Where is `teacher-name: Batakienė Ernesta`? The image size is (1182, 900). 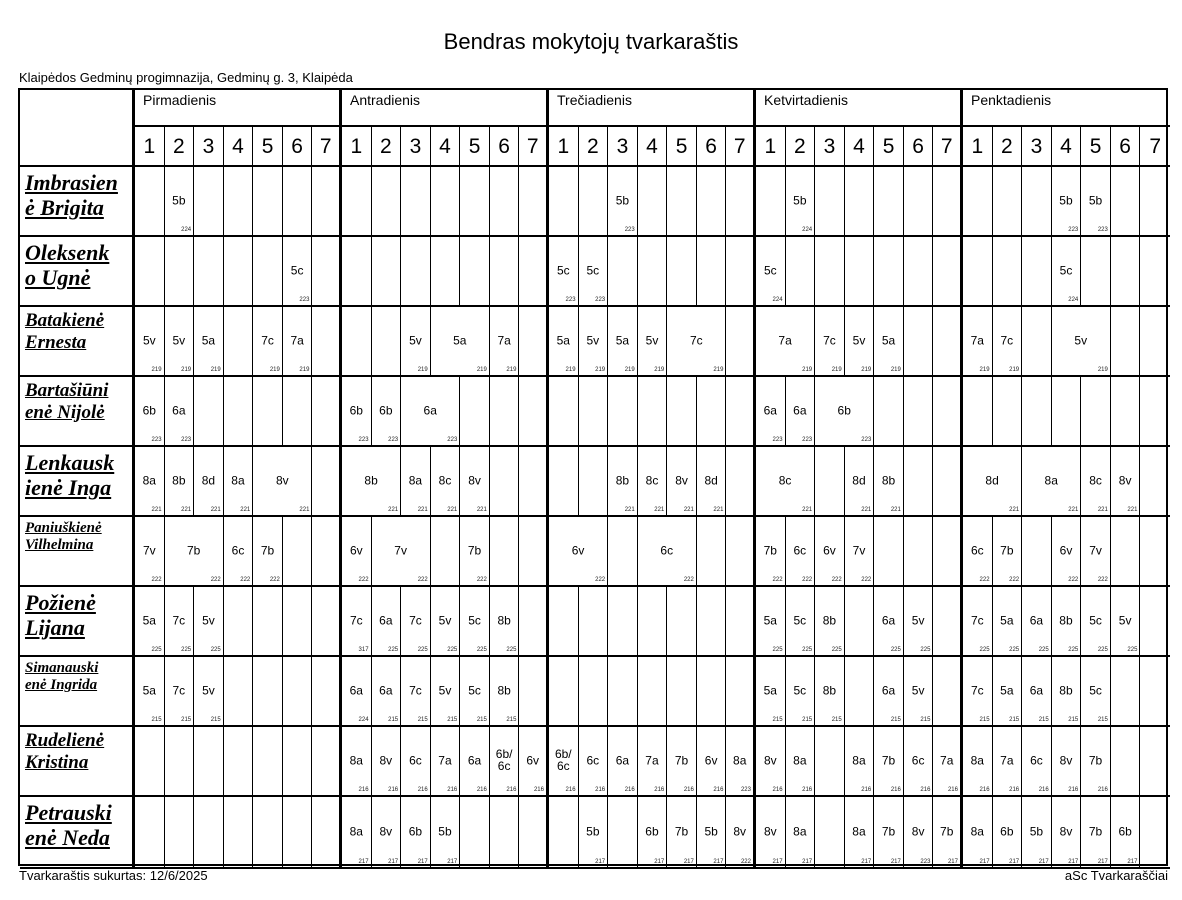
teacher-name: Batakienė Ernesta is located at coordinates (76, 330).